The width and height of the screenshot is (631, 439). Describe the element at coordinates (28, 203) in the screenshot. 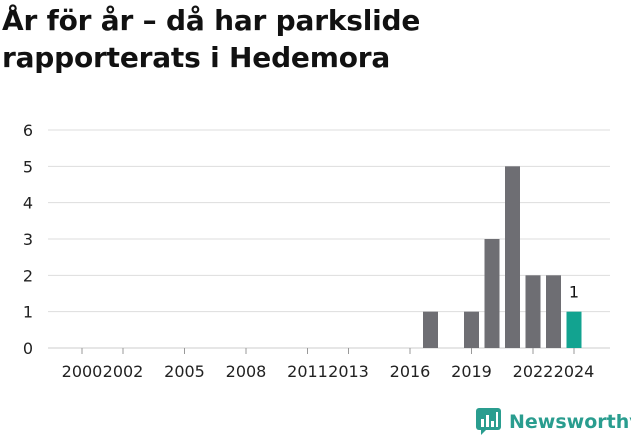

I see `y-tick-label: 4` at that location.